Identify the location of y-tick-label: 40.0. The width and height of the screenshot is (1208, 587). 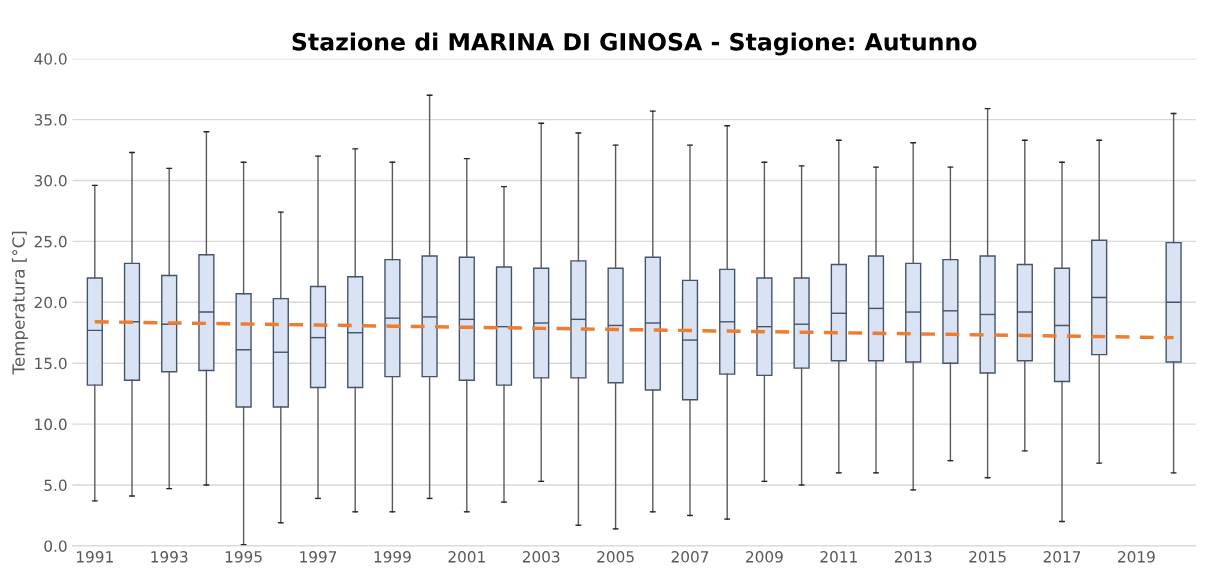
(50, 59).